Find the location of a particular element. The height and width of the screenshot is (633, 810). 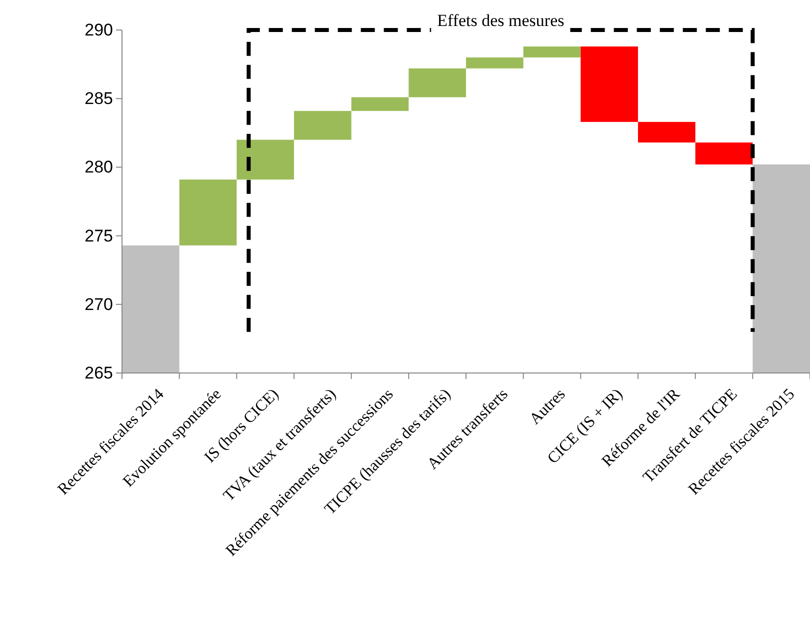

y-tick-label: 285 is located at coordinates (98, 98).